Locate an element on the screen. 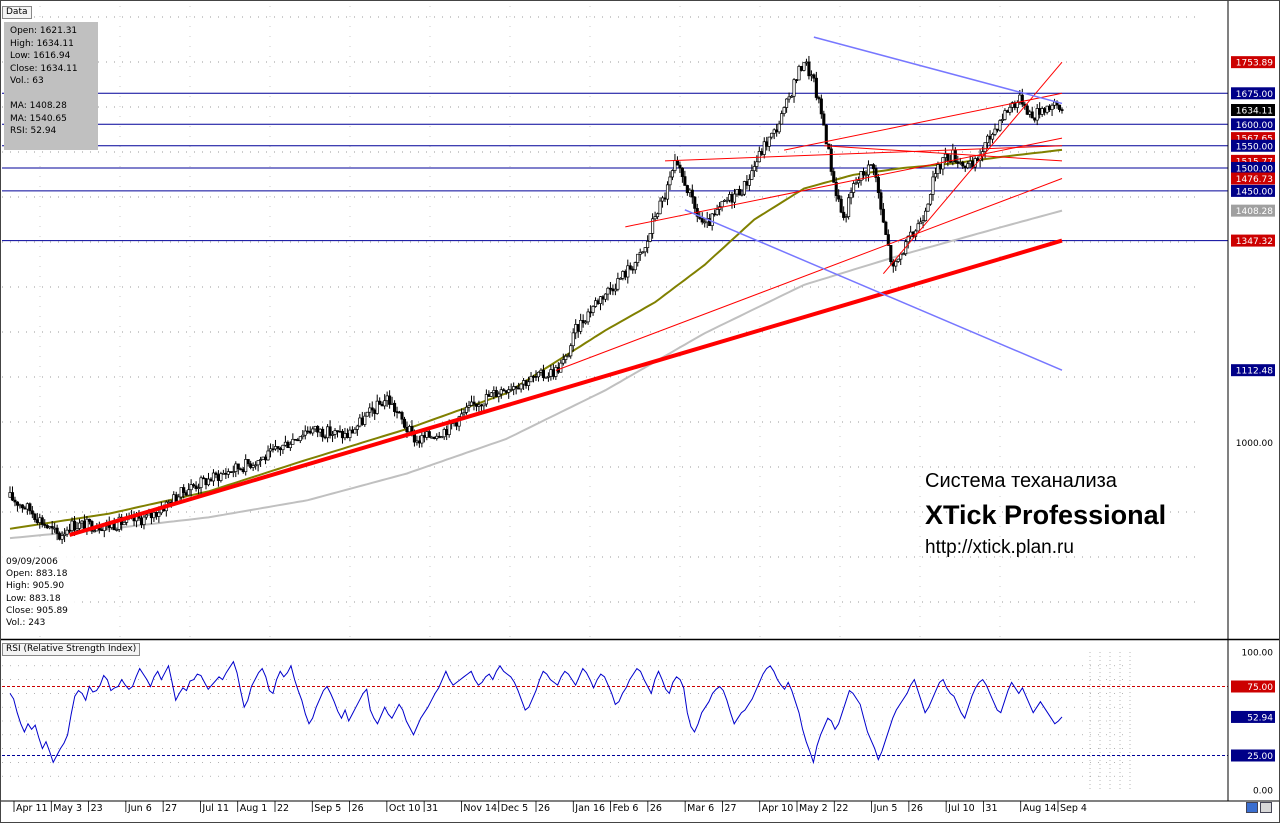  info-low-old: Low: 883.18 is located at coordinates (33, 598).